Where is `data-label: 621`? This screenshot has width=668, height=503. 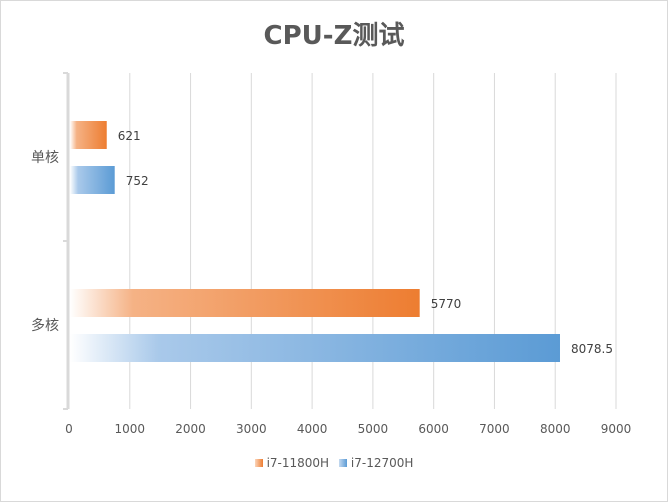
data-label: 621 is located at coordinates (129, 136).